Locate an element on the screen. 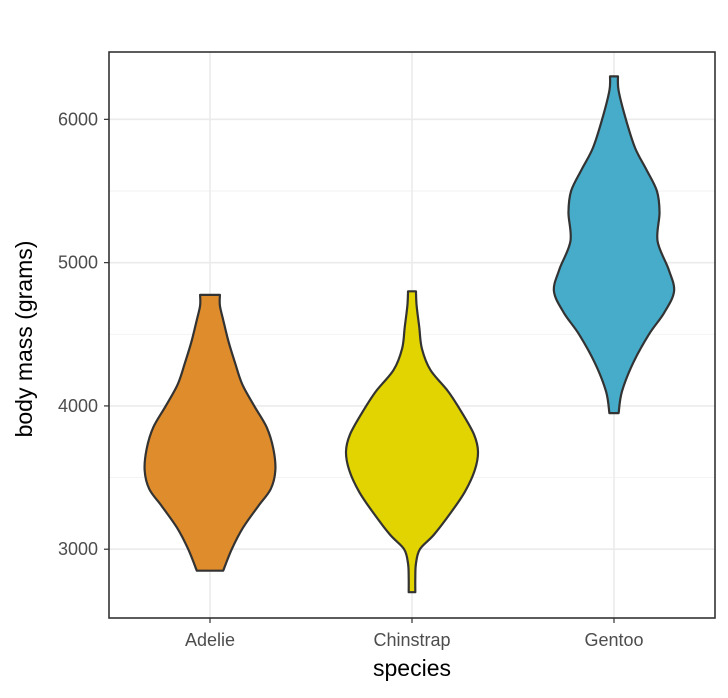 The height and width of the screenshot is (698, 728). violin-chinstrap is located at coordinates (412, 442).